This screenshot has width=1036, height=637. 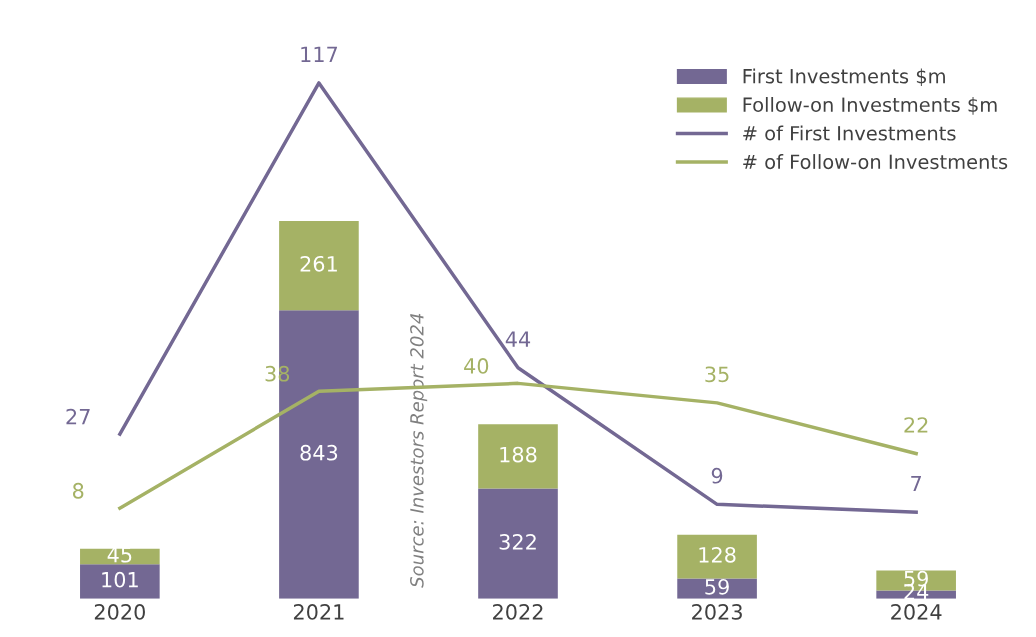 I want to click on data-label: 22, so click(x=916, y=425).